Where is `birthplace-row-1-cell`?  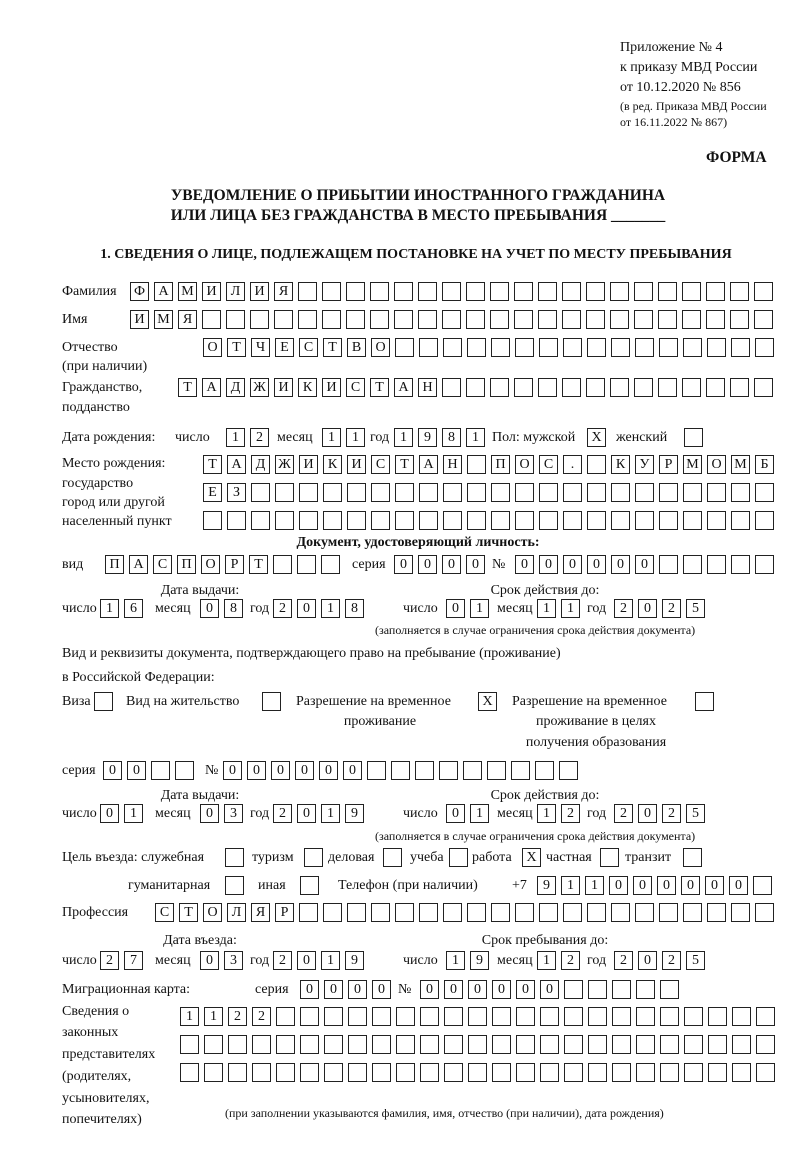
birthplace-row-1-cell is located at coordinates (596, 464).